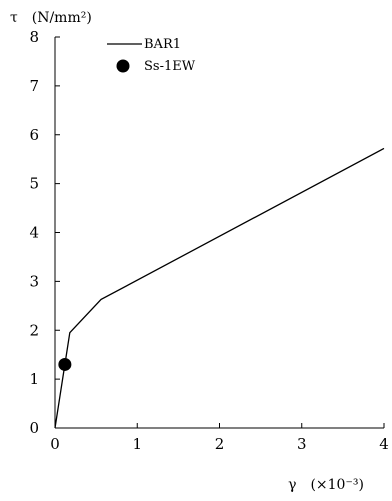 The height and width of the screenshot is (501, 392). I want to click on x-tick-label: 0, so click(55, 444).